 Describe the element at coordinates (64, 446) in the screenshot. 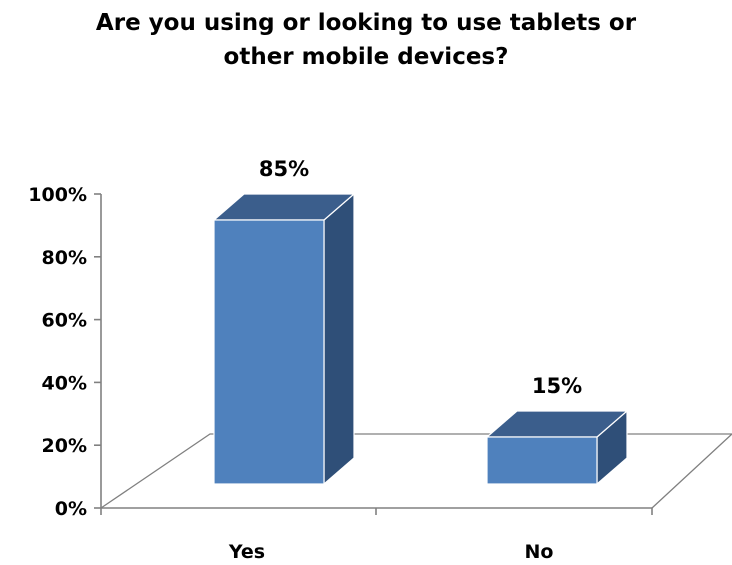

I see `value-axis-tick-label: 20%` at that location.